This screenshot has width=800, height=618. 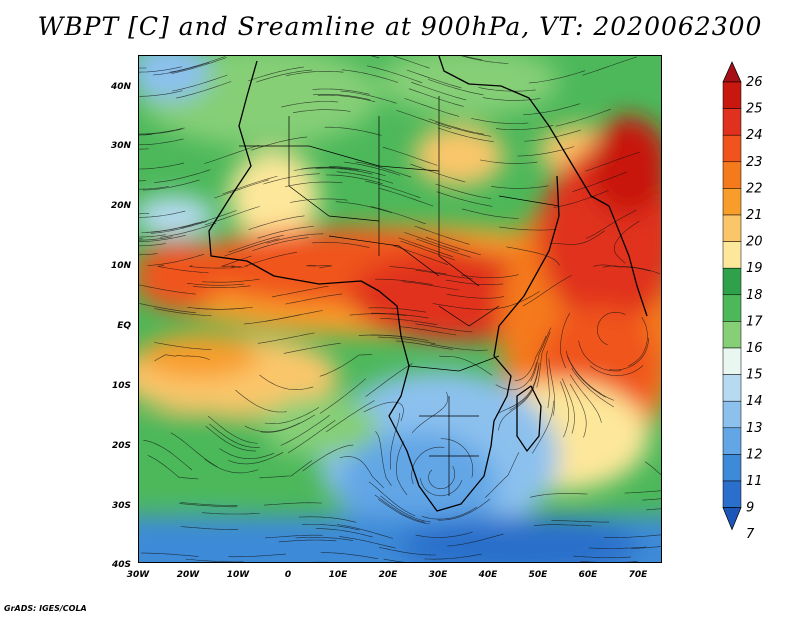 What do you see at coordinates (754, 82) in the screenshot?
I see `colorbar-label: 26` at bounding box center [754, 82].